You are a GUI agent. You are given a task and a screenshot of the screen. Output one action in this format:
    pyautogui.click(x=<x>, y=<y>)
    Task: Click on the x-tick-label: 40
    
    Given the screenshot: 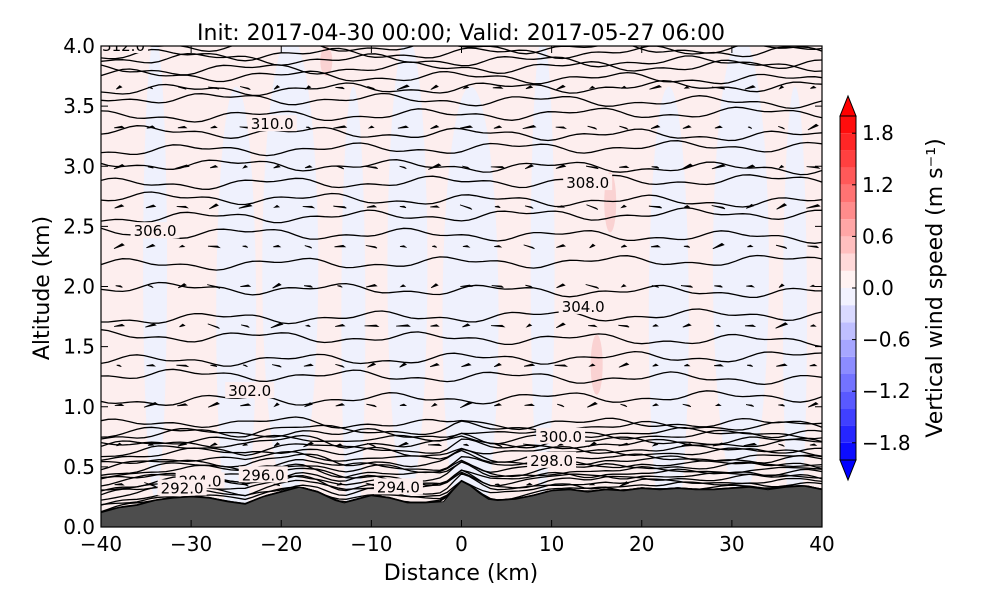 What is the action you would take?
    pyautogui.click(x=821, y=544)
    